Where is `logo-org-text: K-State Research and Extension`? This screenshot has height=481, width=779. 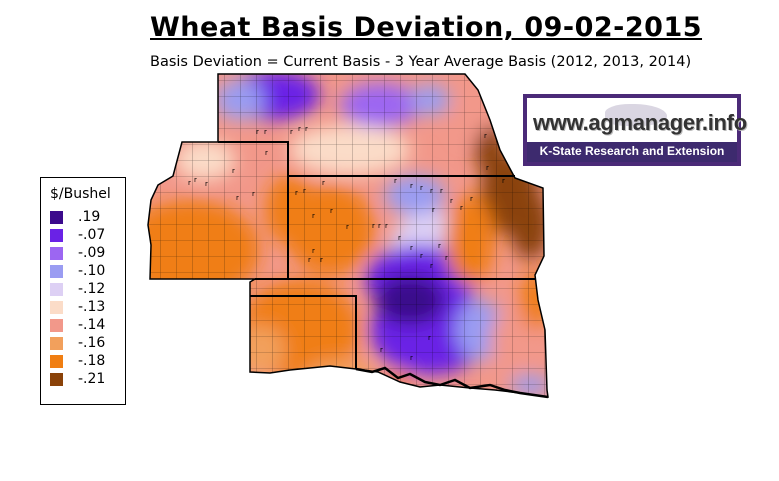 logo-org-text: K-State Research and Extension is located at coordinates (632, 151).